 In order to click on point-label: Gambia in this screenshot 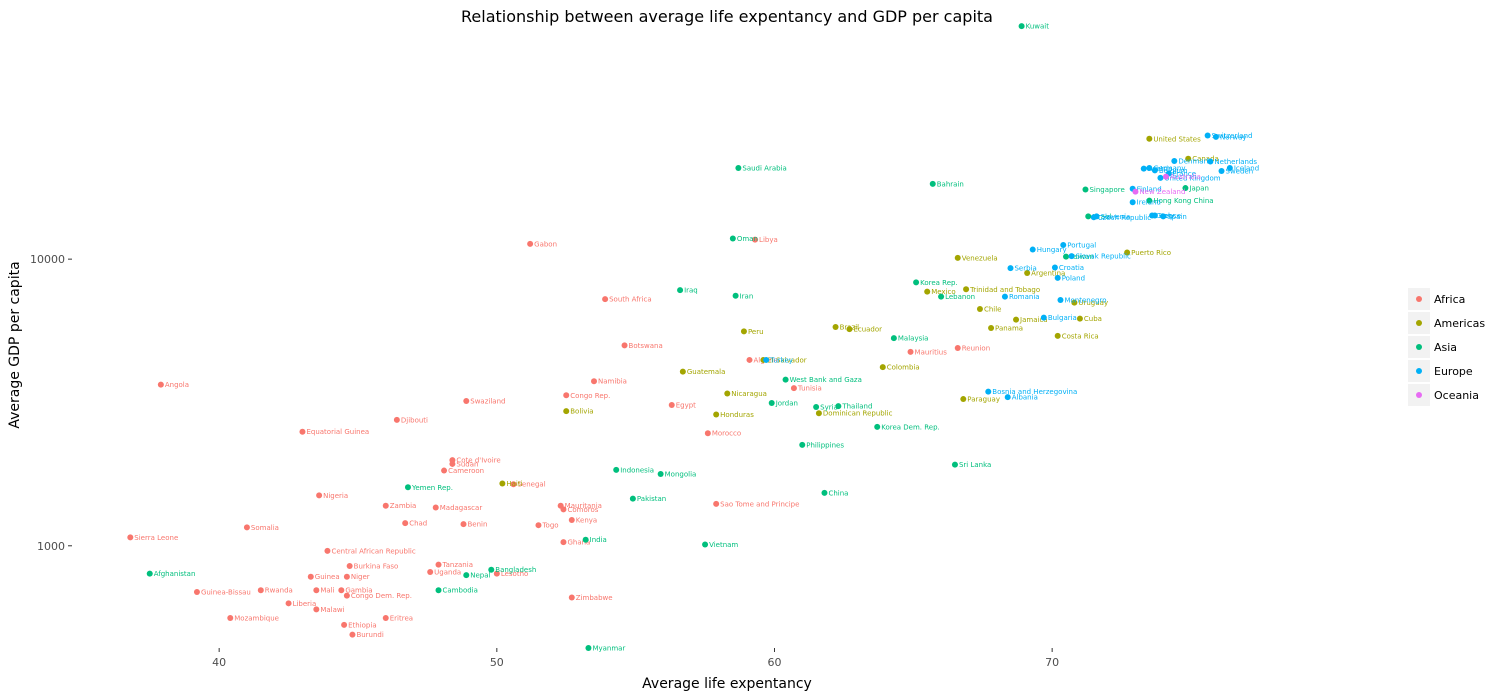, I will do `click(358, 591)`.